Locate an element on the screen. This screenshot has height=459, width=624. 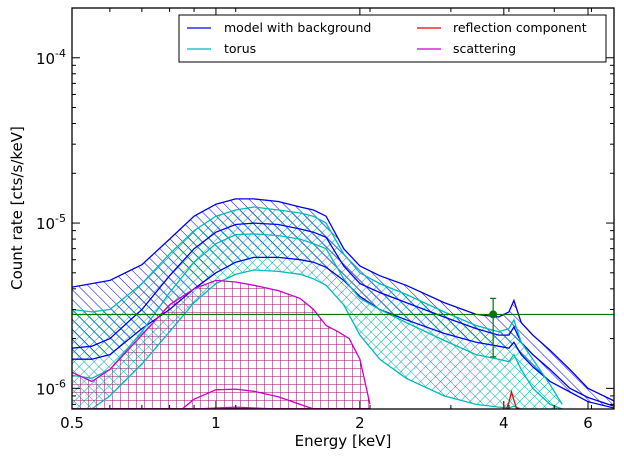
reflection-component-median-line is located at coordinates (512, 399).